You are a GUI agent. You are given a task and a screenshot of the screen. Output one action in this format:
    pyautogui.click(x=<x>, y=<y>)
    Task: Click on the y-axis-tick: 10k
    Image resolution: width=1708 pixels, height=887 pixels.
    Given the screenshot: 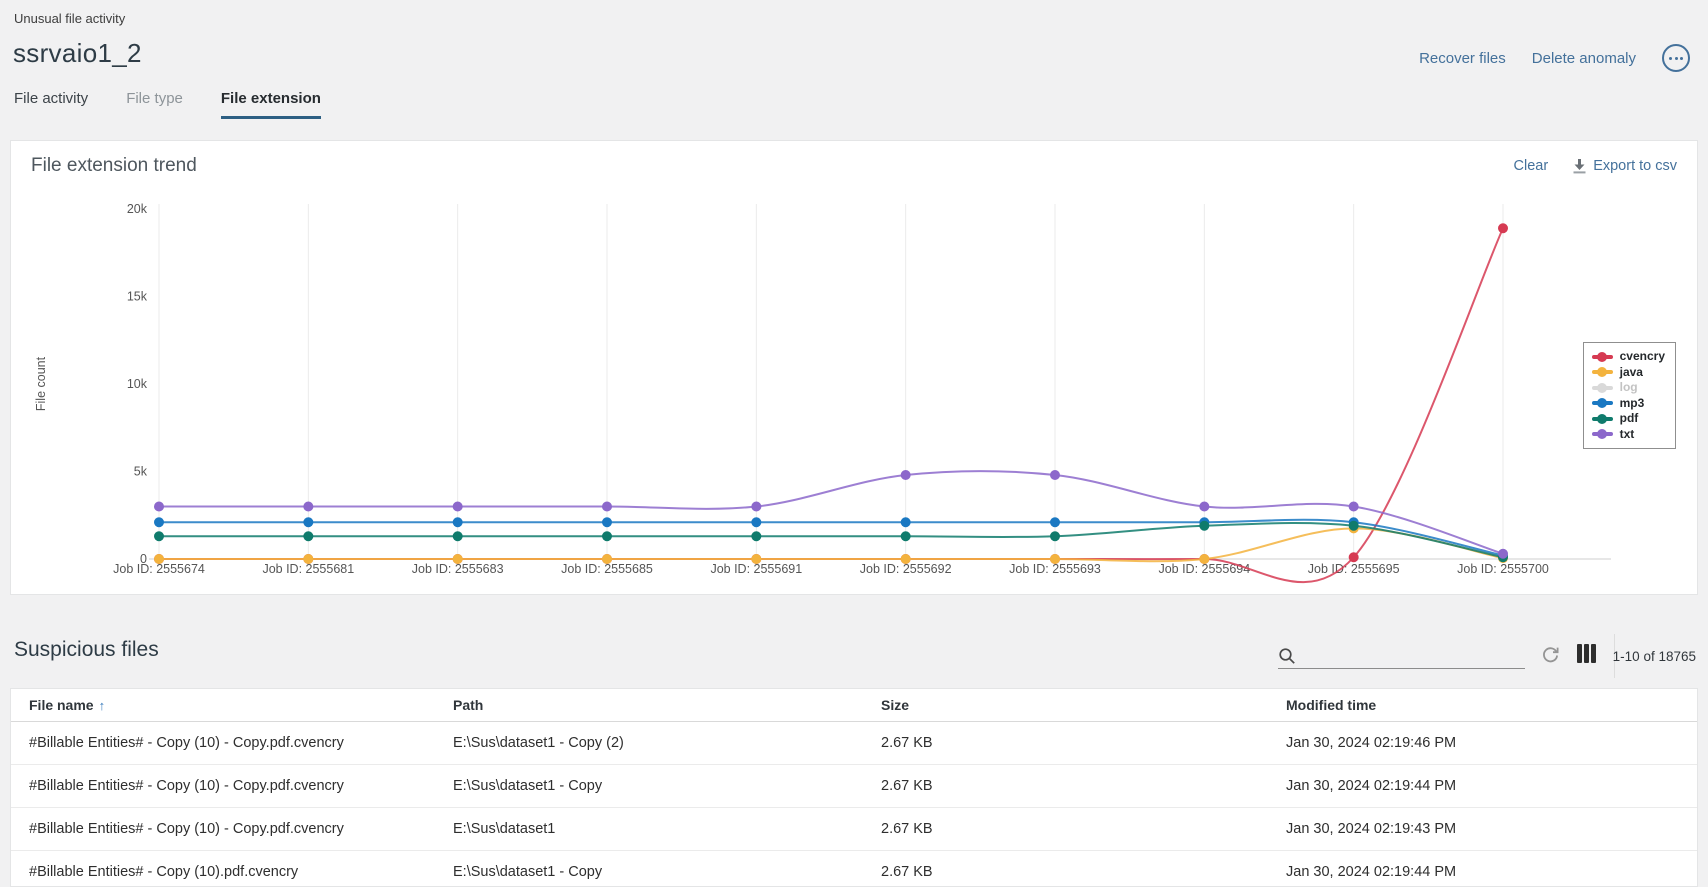 What is the action you would take?
    pyautogui.click(x=137, y=384)
    